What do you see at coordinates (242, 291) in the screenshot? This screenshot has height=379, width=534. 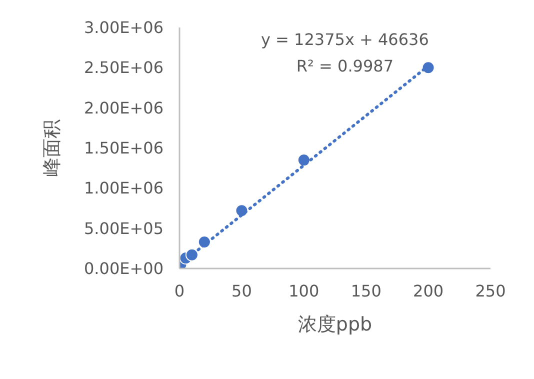 I see `x-tick-label: 50` at bounding box center [242, 291].